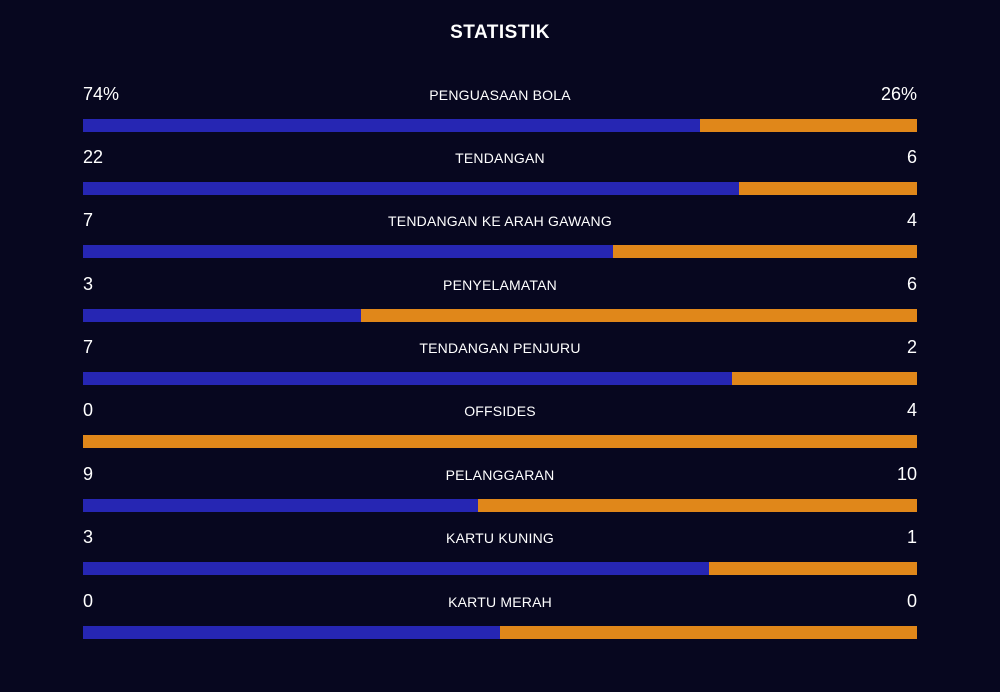 The width and height of the screenshot is (1000, 692). Describe the element at coordinates (911, 537) in the screenshot. I see `away-value: 1` at that location.